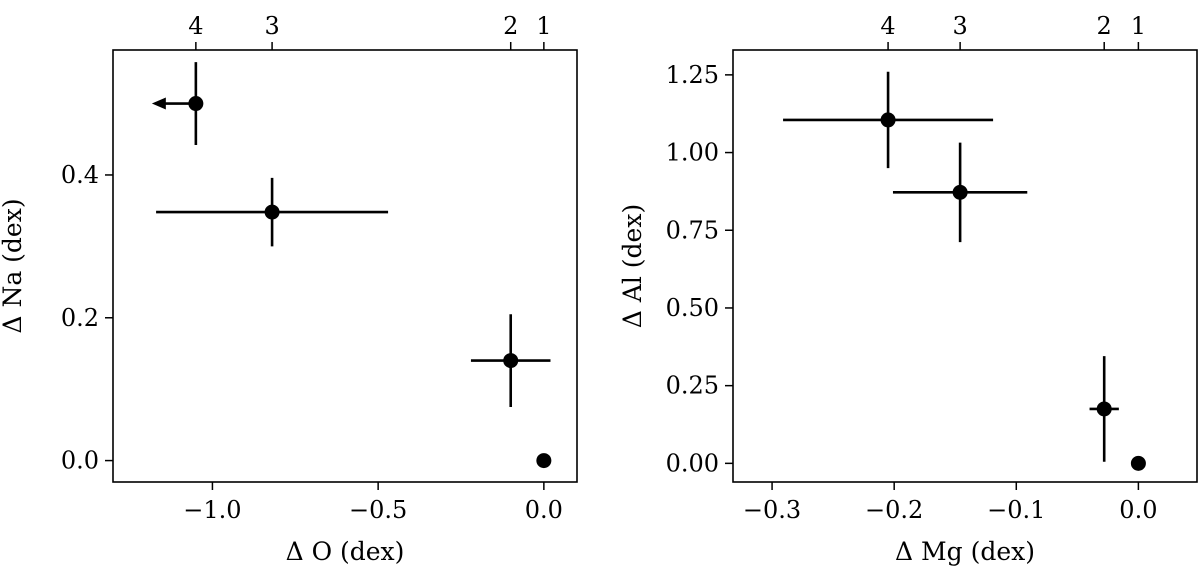 This screenshot has height=575, width=1200. What do you see at coordinates (887, 26) in the screenshot?
I see `panel2-top-tick-label: 4` at bounding box center [887, 26].